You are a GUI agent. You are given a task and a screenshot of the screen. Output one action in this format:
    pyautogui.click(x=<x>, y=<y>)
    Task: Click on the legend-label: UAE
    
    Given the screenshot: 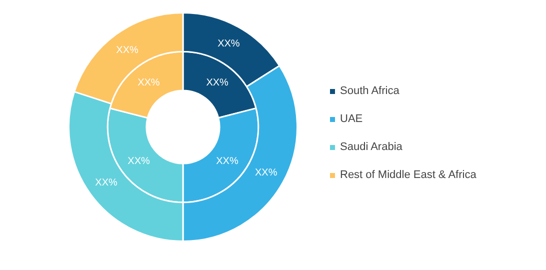 What is the action you would take?
    pyautogui.click(x=351, y=119)
    